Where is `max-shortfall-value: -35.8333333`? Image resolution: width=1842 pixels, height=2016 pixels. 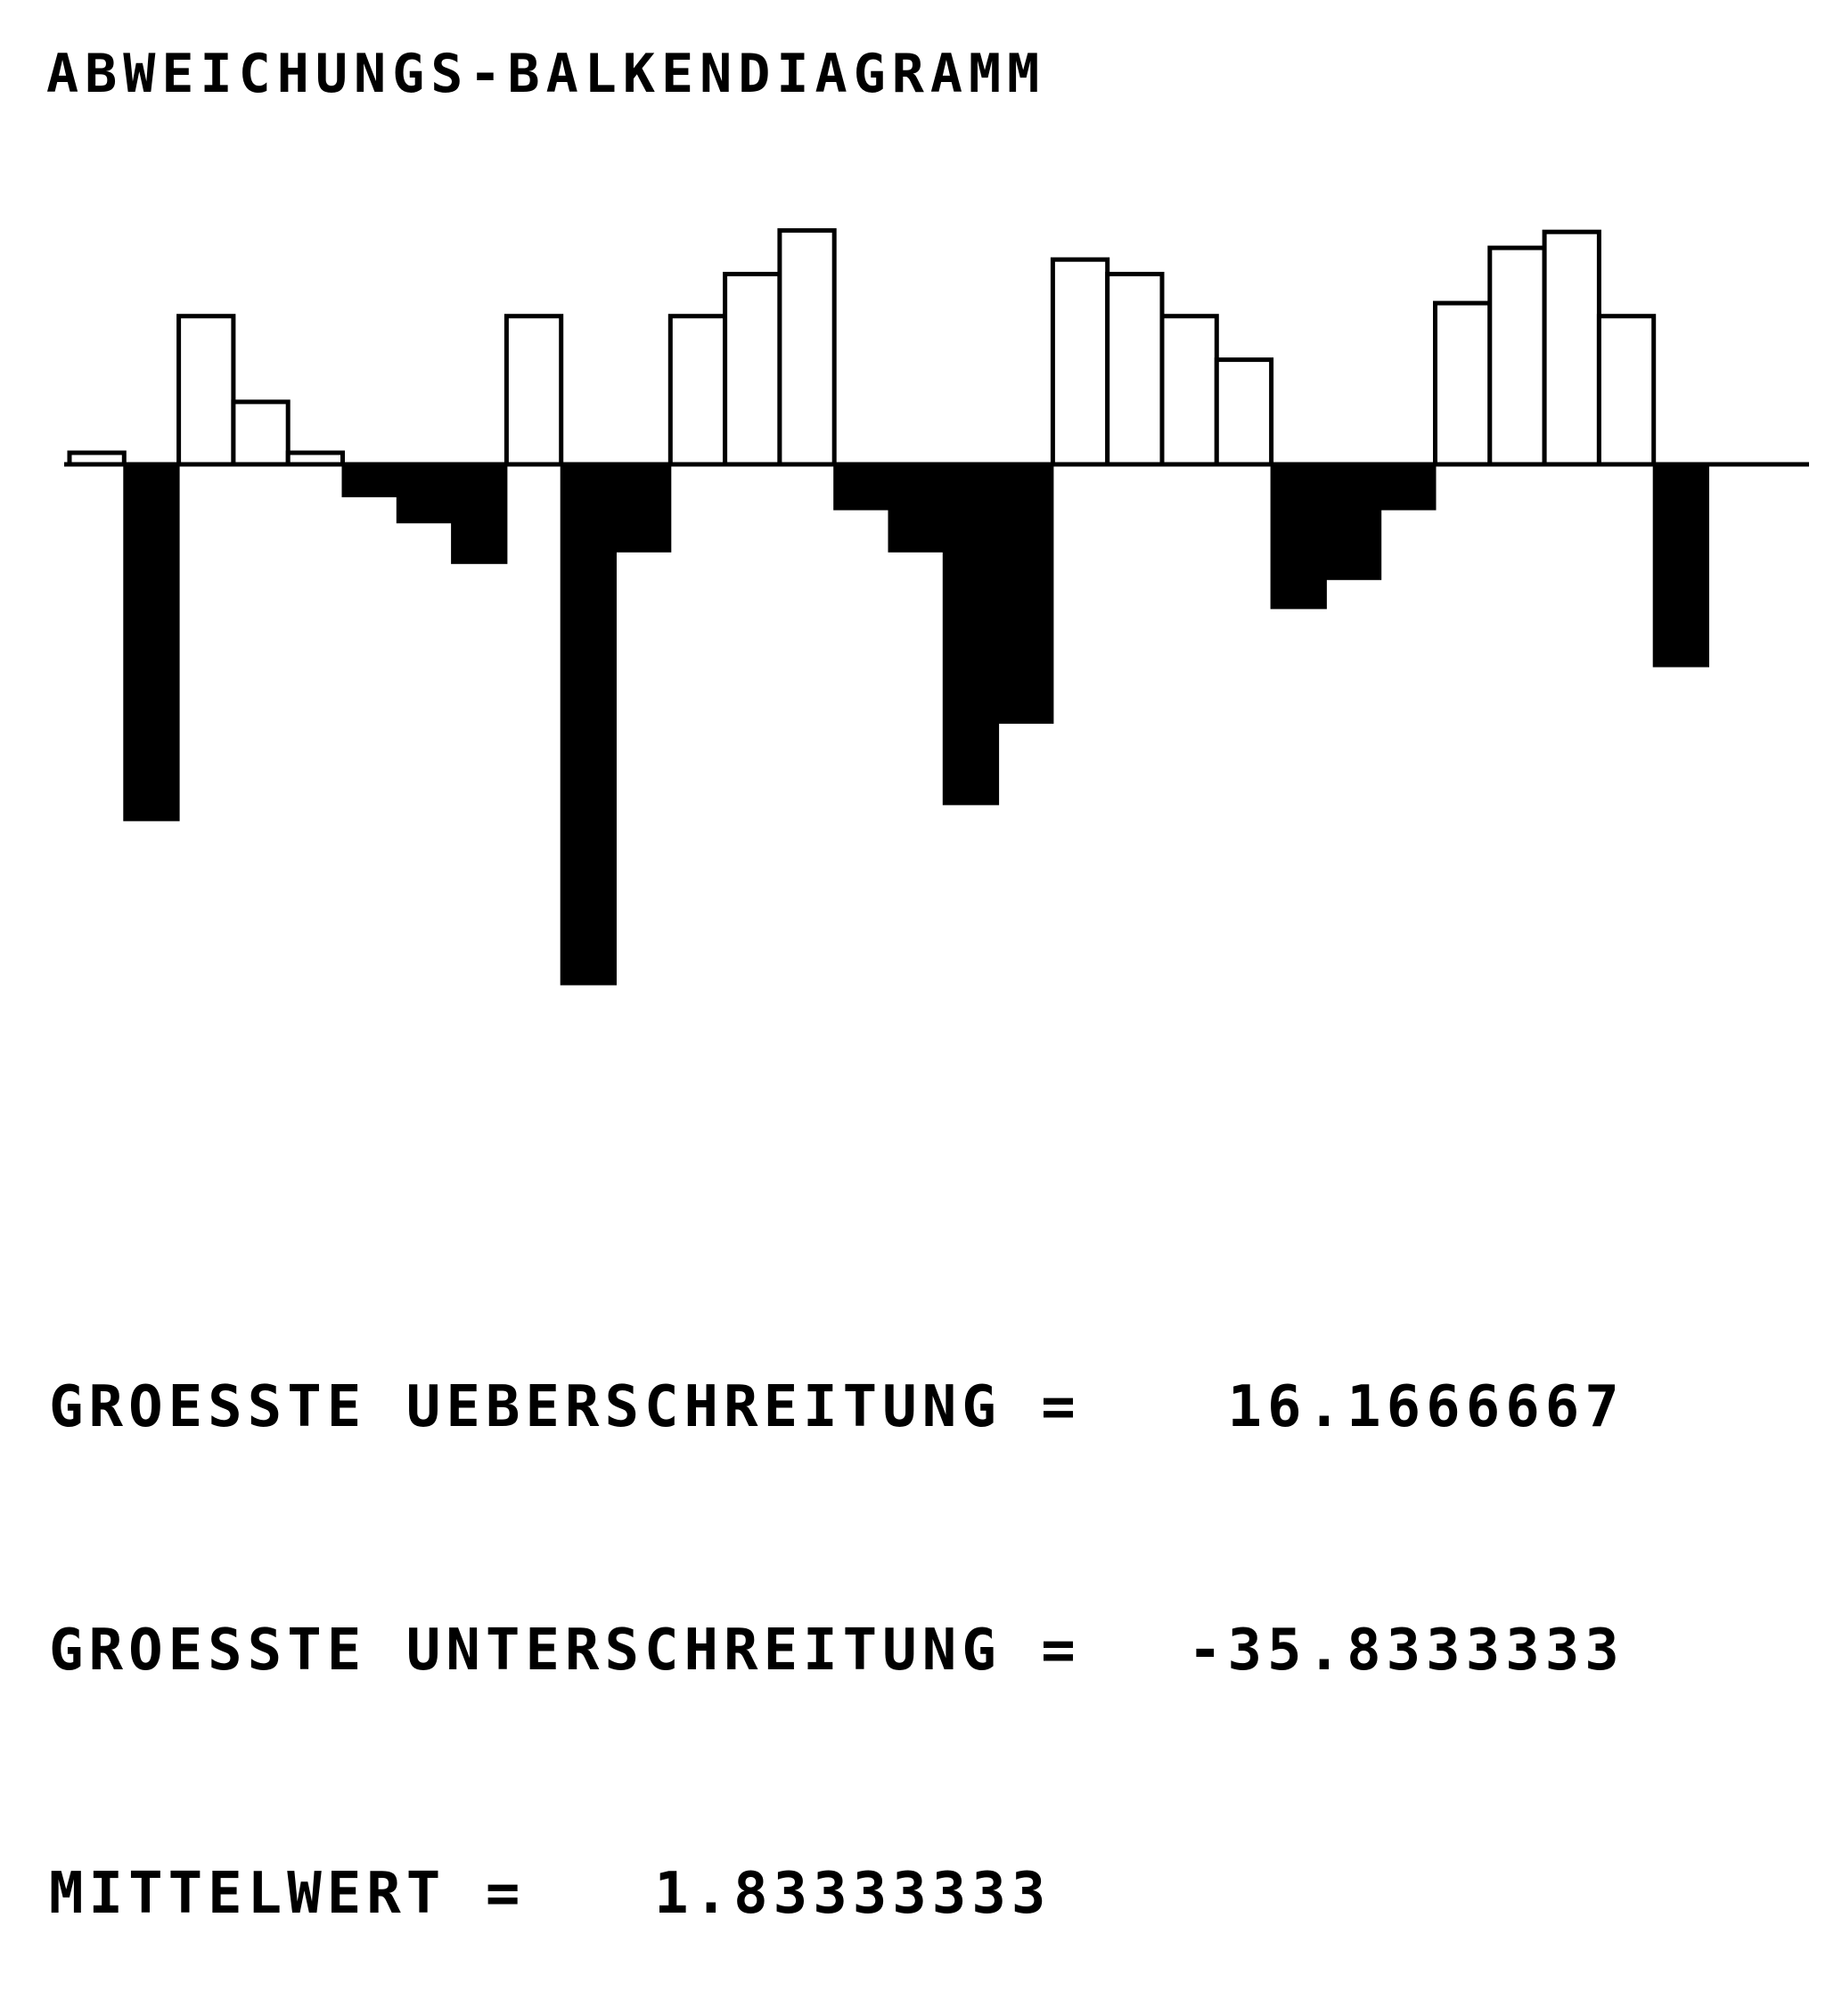
max-shortfall-value: -35.8333333 is located at coordinates (1406, 1651).